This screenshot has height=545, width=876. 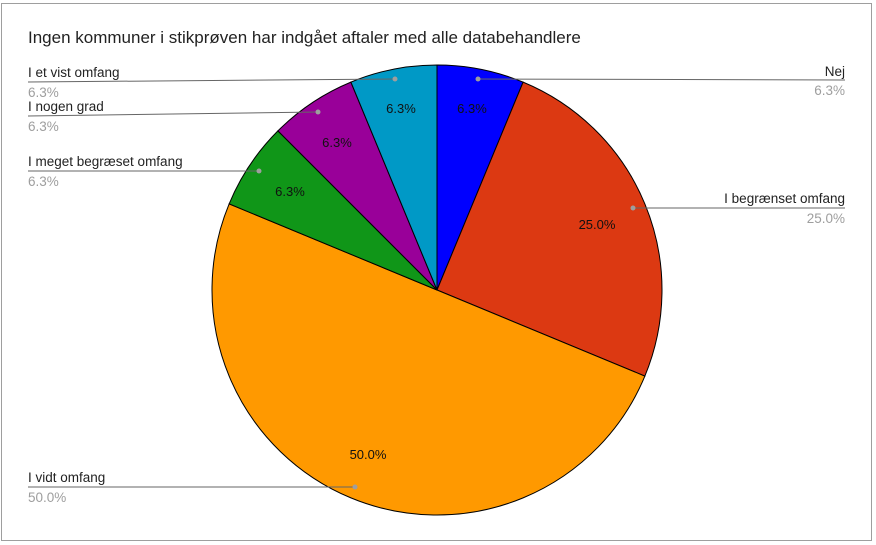 I want to click on legend-label-nej: Nej, so click(x=835, y=71).